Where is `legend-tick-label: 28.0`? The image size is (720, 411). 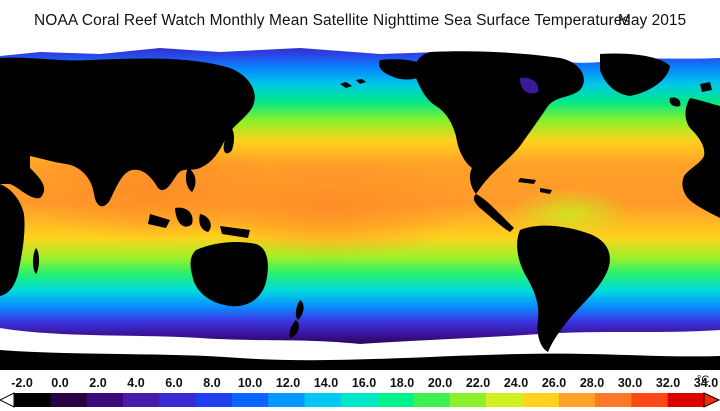 legend-tick-label: 28.0 is located at coordinates (592, 383).